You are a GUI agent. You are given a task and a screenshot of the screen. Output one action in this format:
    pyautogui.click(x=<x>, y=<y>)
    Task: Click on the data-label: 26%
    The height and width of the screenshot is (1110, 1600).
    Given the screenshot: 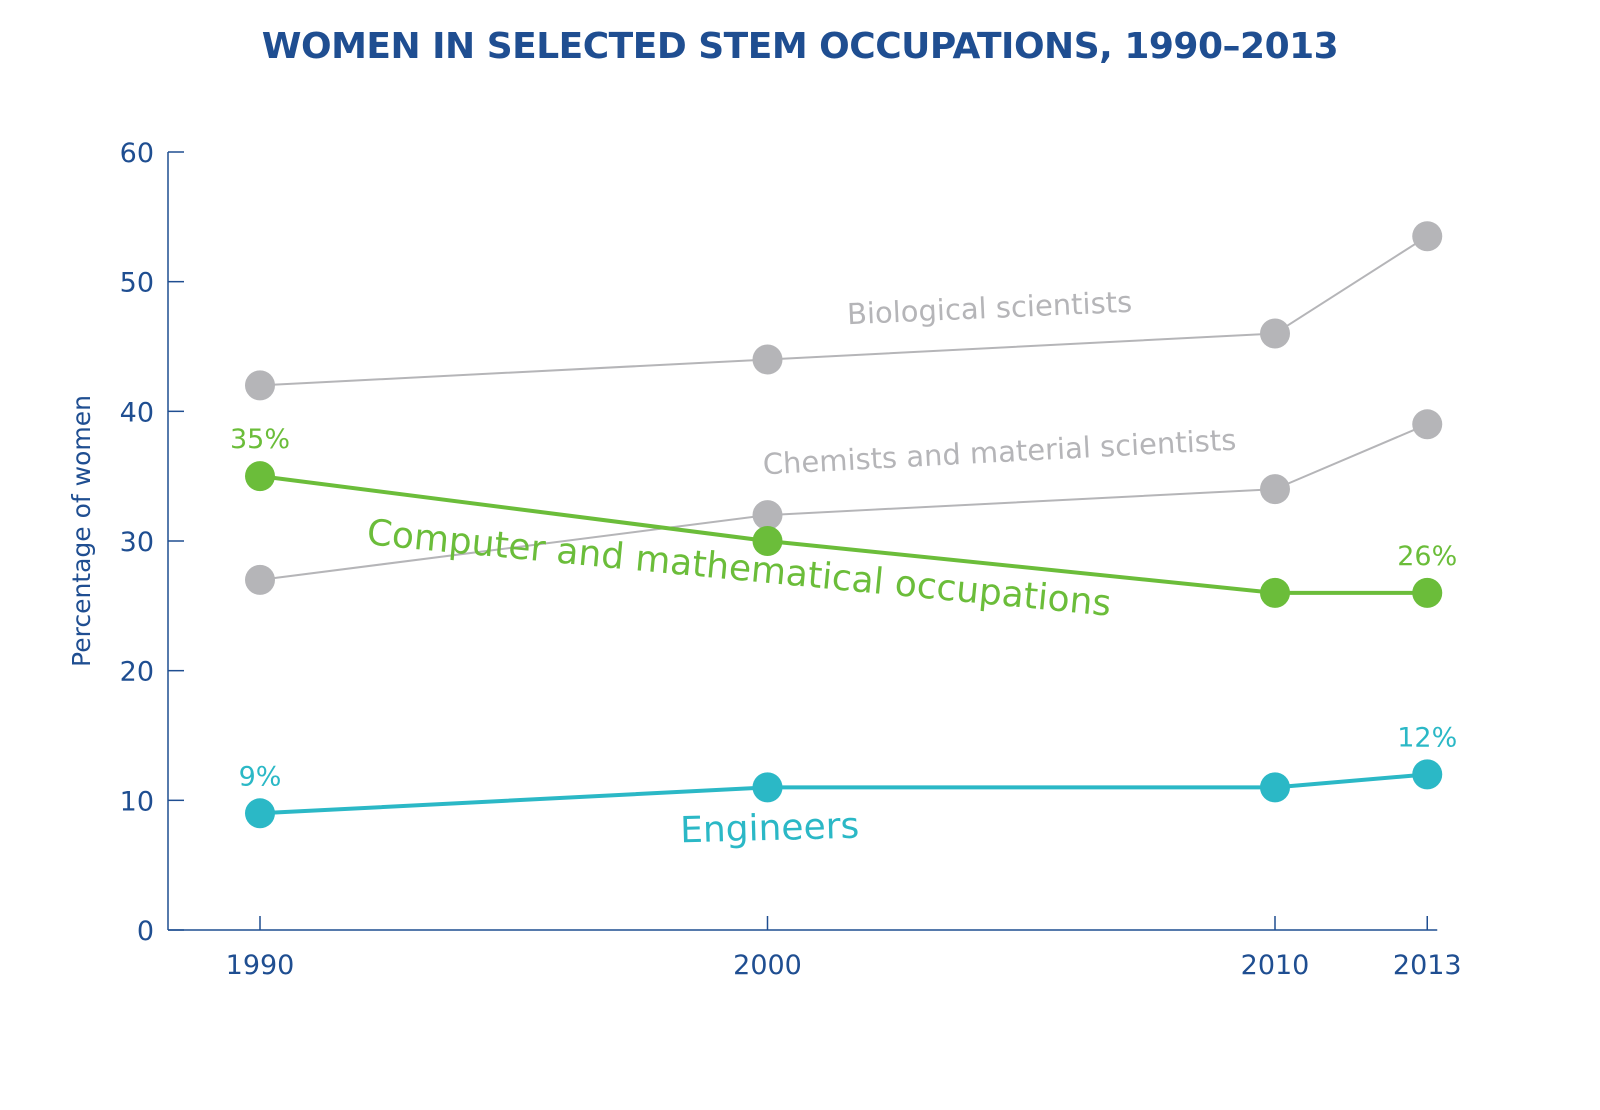 What is the action you would take?
    pyautogui.click(x=1427, y=556)
    